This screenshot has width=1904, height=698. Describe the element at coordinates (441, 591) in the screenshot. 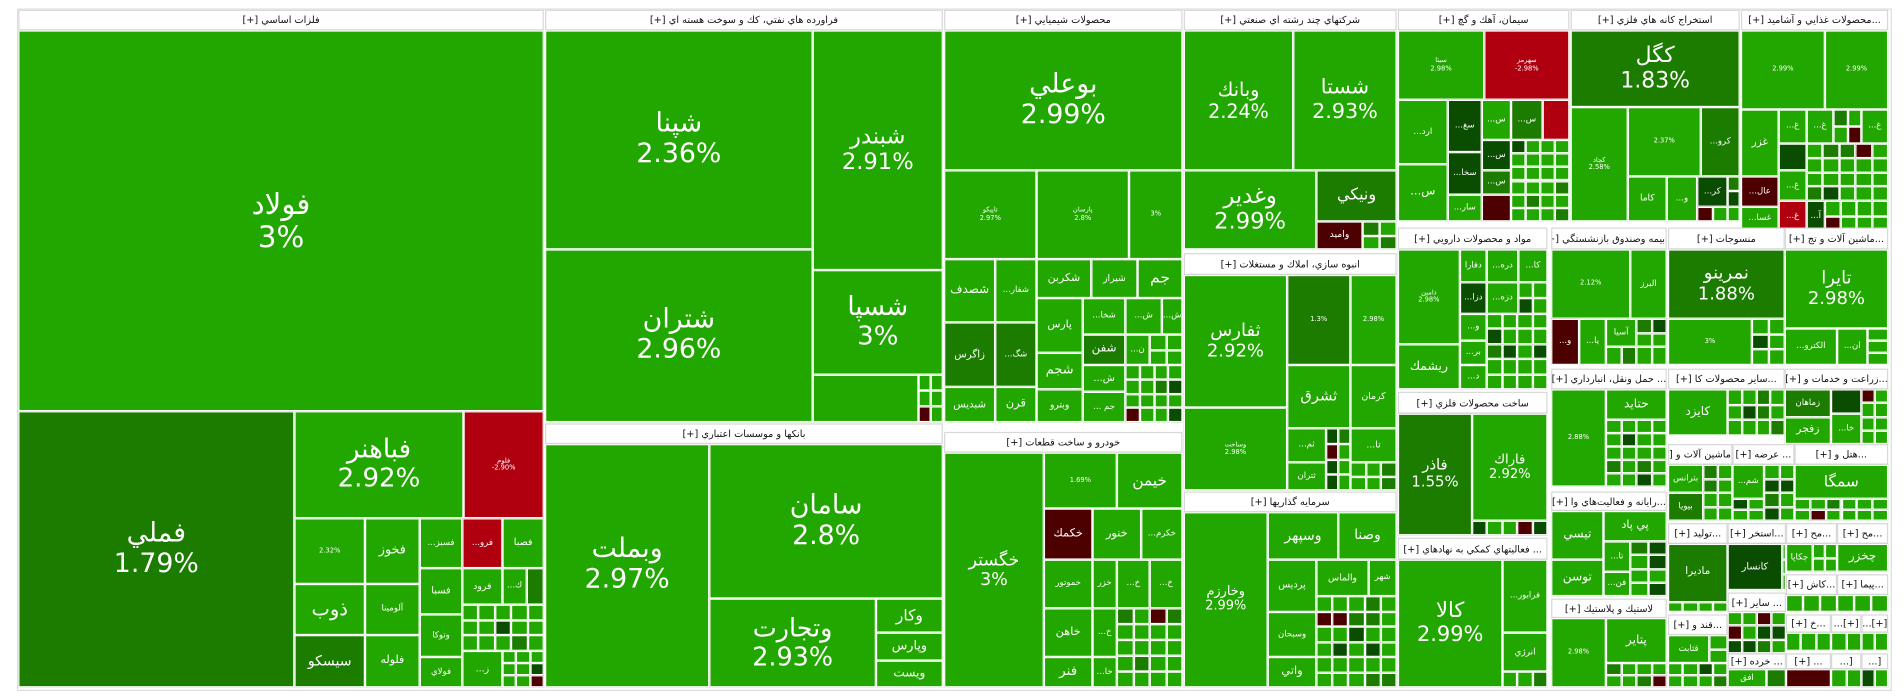

I see `stock-tile: فسبا` at that location.